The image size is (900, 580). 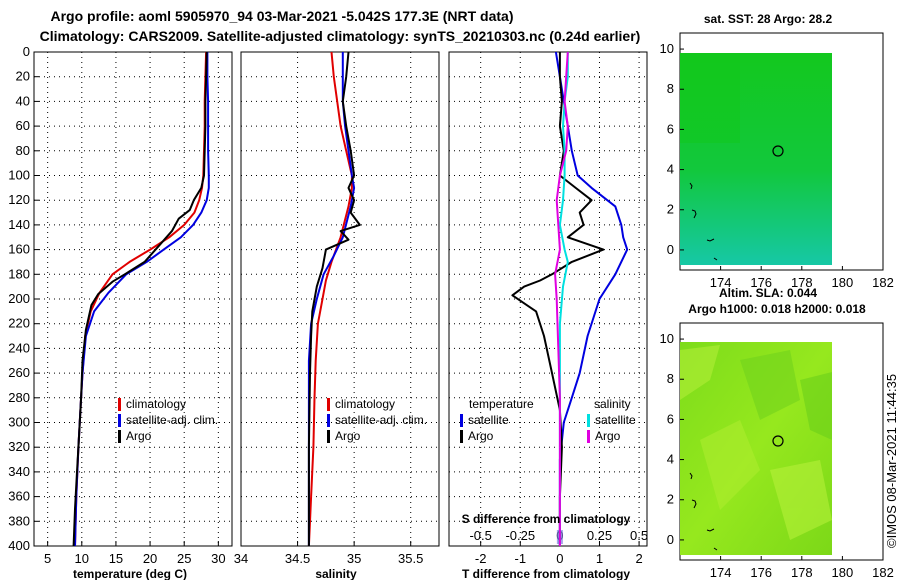 I want to click on depth-tick-label: 100, so click(x=19, y=175).